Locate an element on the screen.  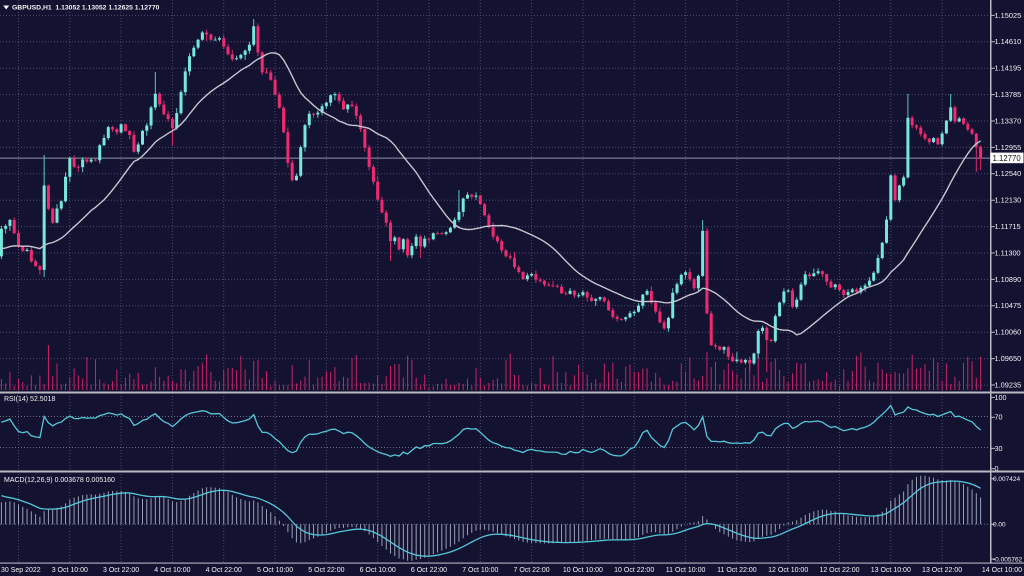
svg-text: 1.09235 is located at coordinates (1008, 384).